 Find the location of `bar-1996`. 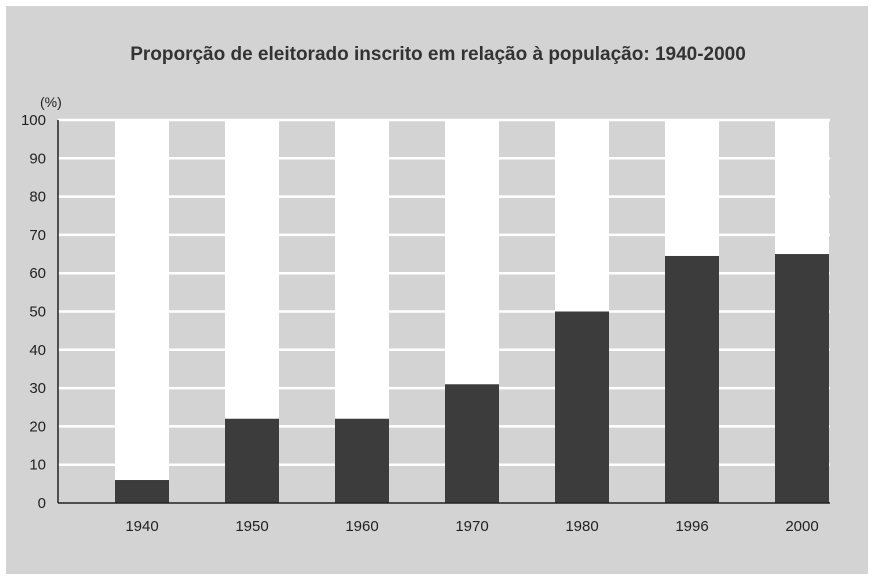

bar-1996 is located at coordinates (692, 379).